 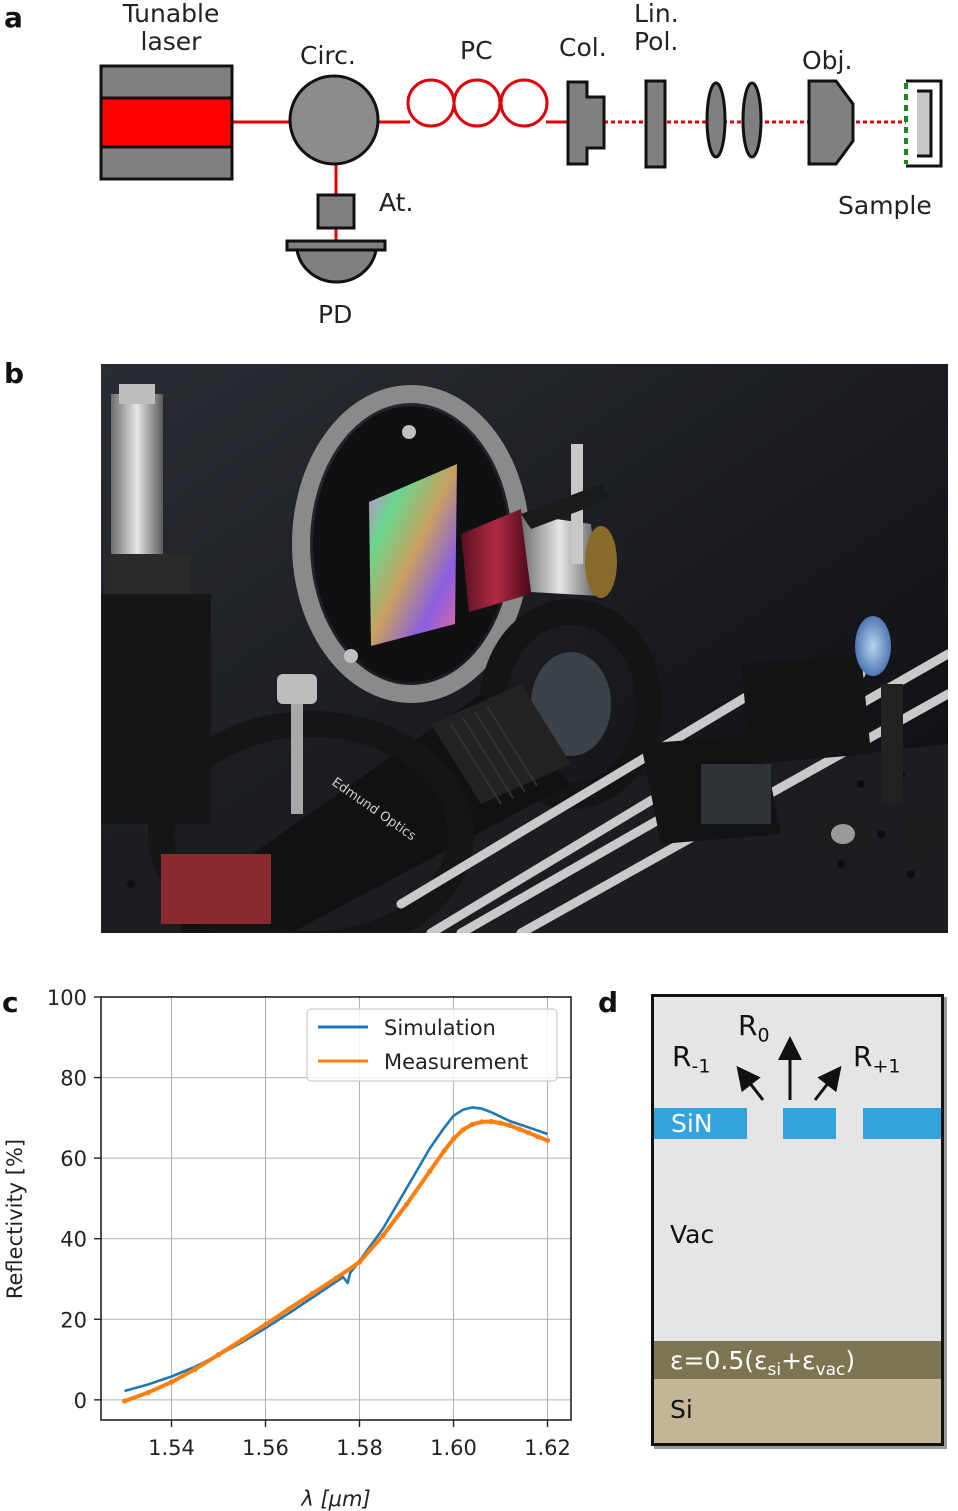 I want to click on objective, so click(x=831, y=122).